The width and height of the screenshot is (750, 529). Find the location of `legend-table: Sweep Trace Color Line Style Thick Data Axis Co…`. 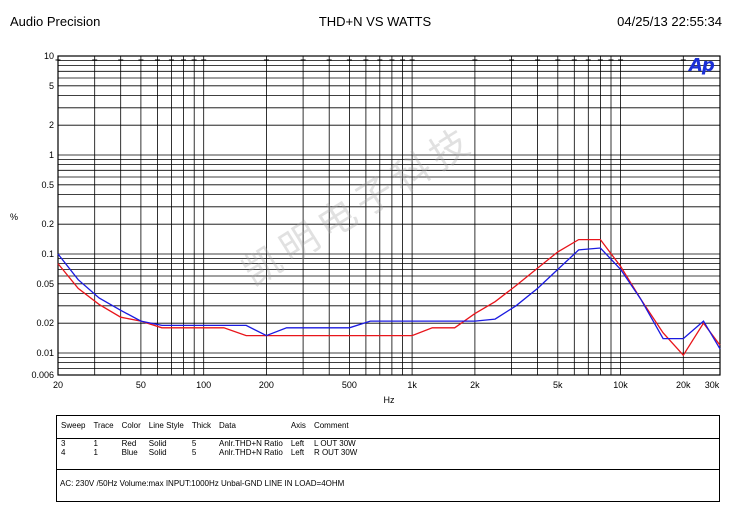

legend-table: Sweep Trace Color Line Style Thick Data Axis Co… is located at coordinates (211, 439).